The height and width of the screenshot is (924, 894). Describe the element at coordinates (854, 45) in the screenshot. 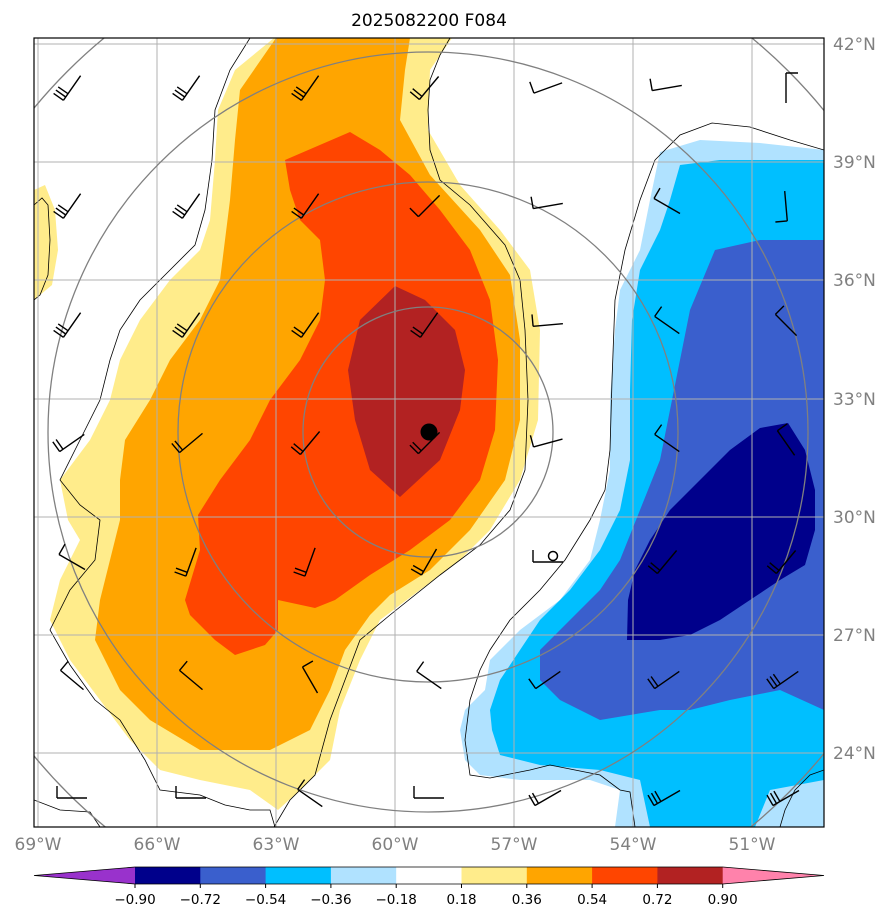

I see `lat-label: 42°N` at that location.